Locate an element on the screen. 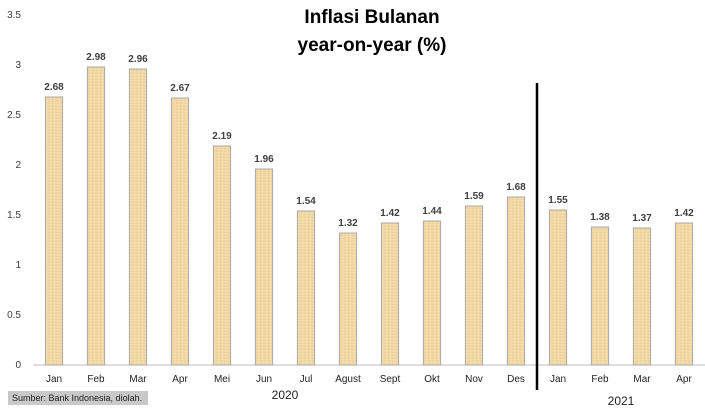  data-label: 1.37 is located at coordinates (642, 218).